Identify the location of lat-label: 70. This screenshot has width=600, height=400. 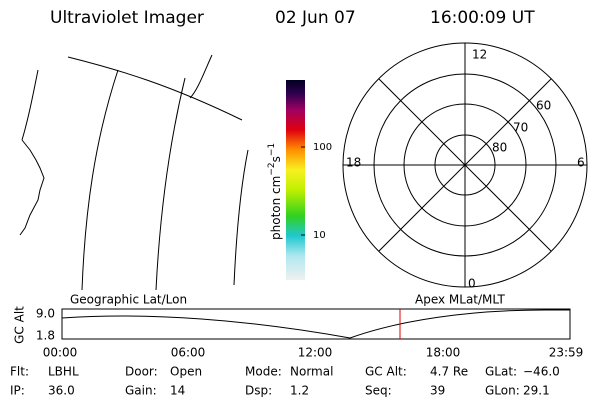
(520, 128).